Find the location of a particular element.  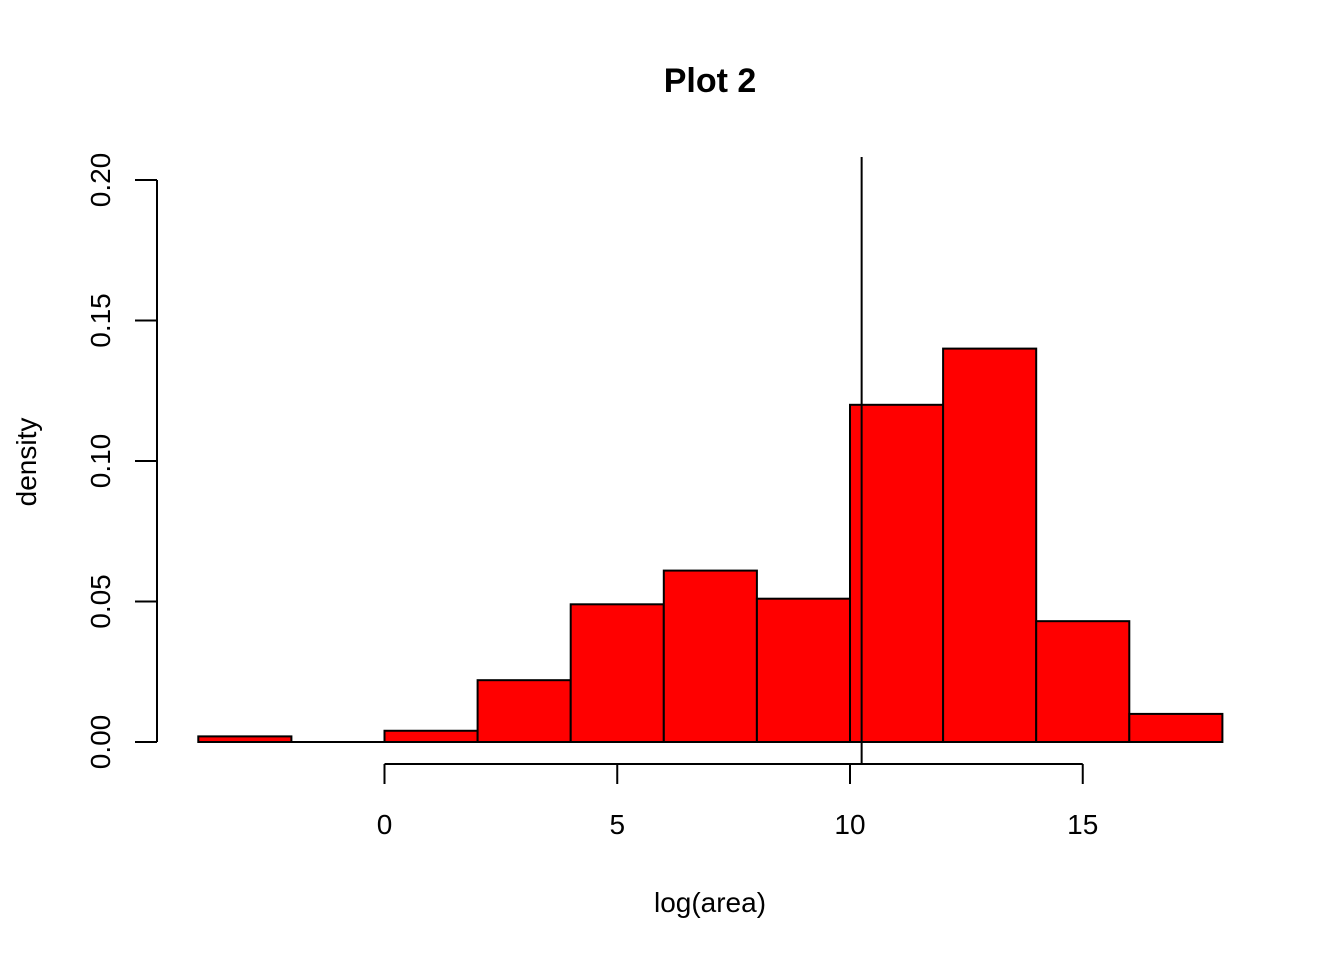

x-tick-label-2: 10 is located at coordinates (849, 824).